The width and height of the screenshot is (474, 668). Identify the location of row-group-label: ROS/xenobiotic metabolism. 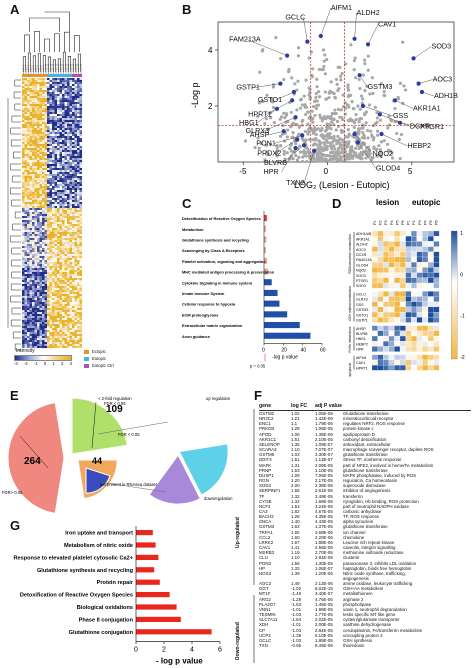
(350, 254).